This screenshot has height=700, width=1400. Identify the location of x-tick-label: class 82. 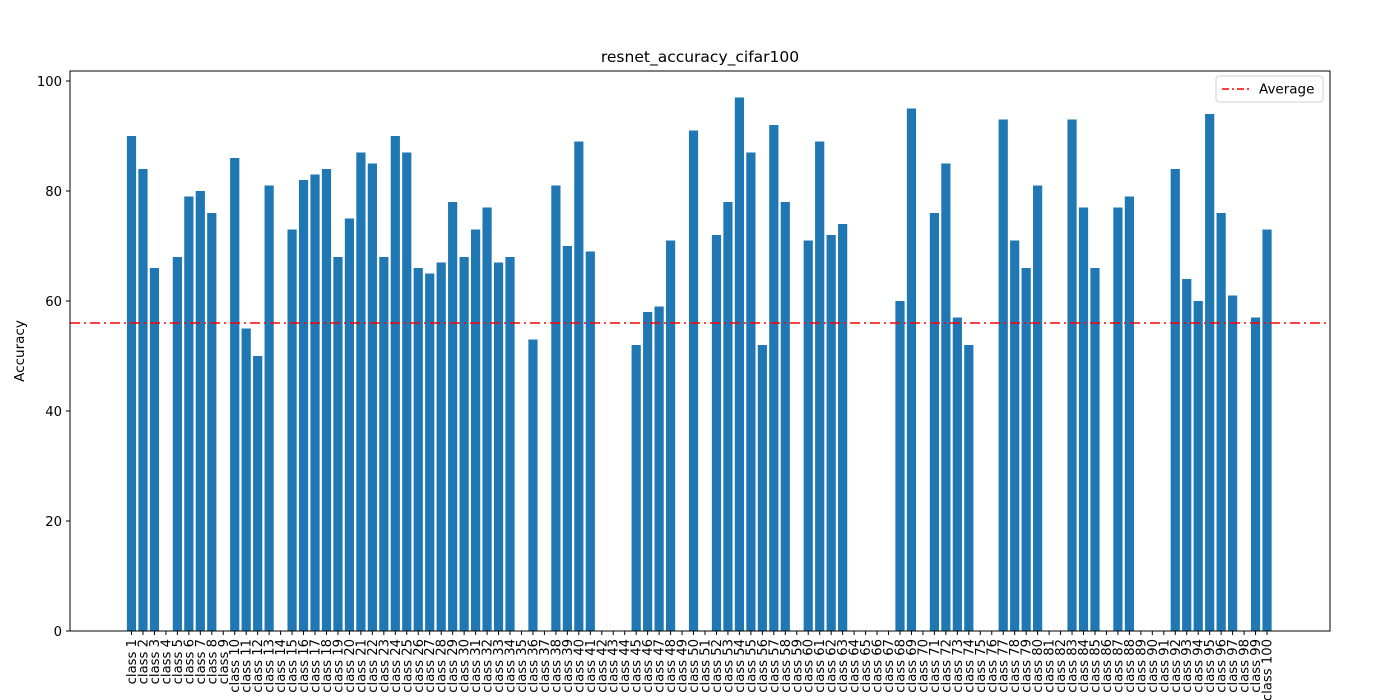
(1061, 666).